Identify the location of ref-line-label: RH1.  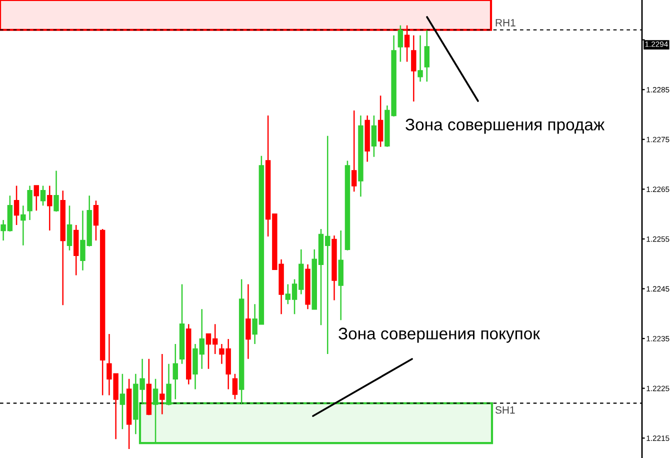
(506, 22).